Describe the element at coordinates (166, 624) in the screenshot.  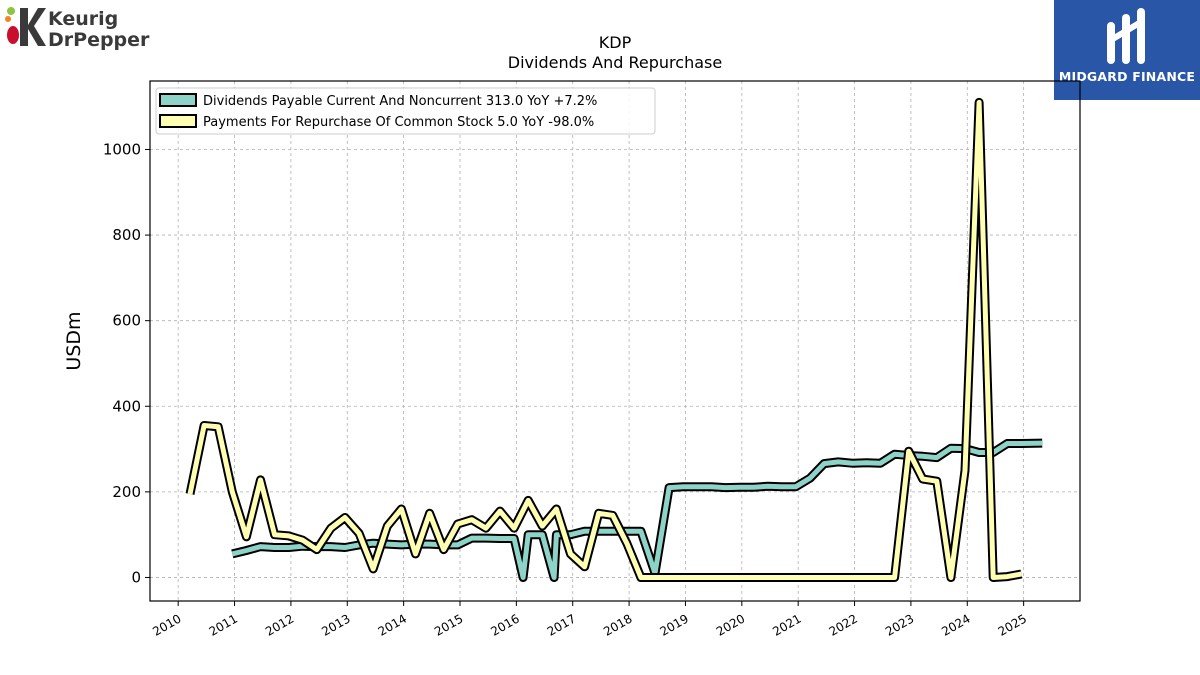
I see `x-tick-label: 2010` at that location.